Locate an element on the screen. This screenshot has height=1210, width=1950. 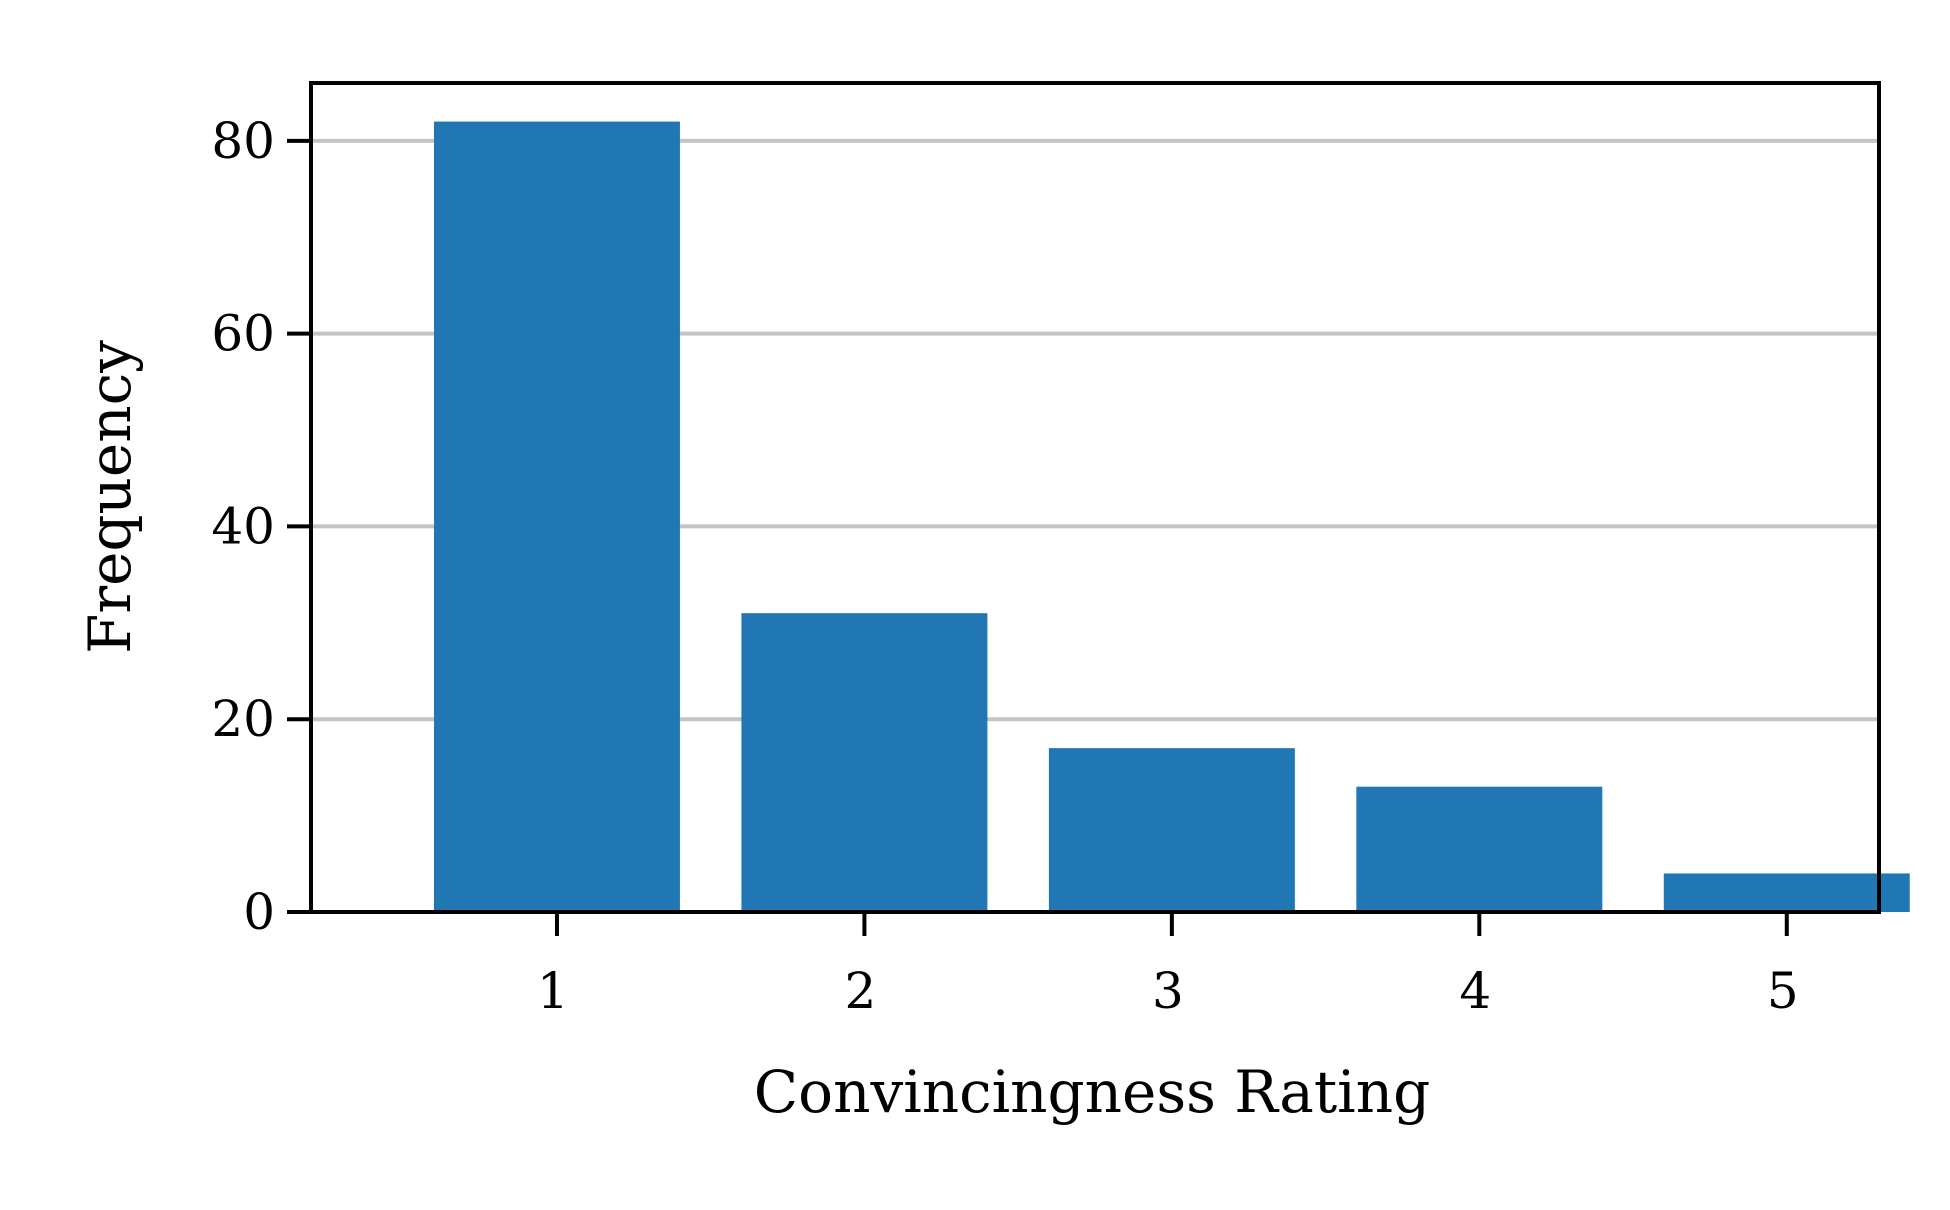
y-axis-ticks: 0 20 40 60 80 is located at coordinates (261, 526).